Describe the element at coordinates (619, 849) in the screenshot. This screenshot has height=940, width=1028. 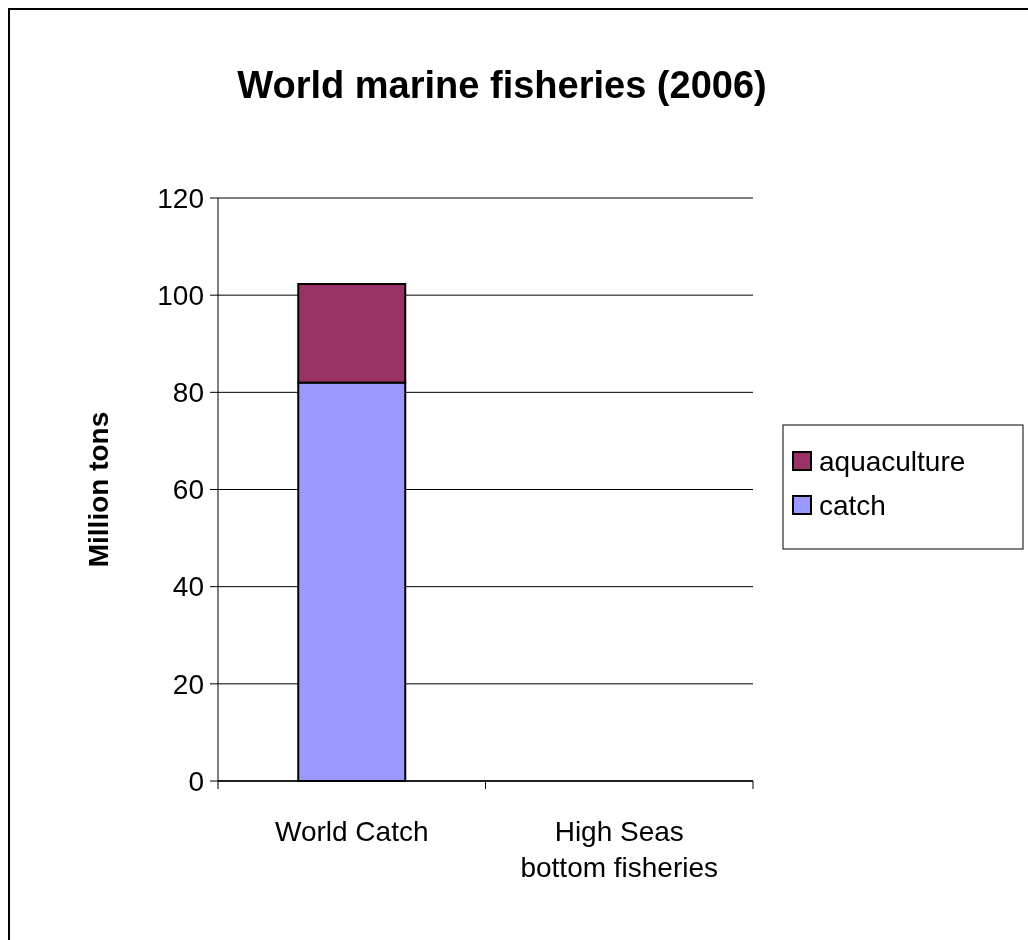
I see `x-tick-label: High Seas bottom fisheries` at that location.